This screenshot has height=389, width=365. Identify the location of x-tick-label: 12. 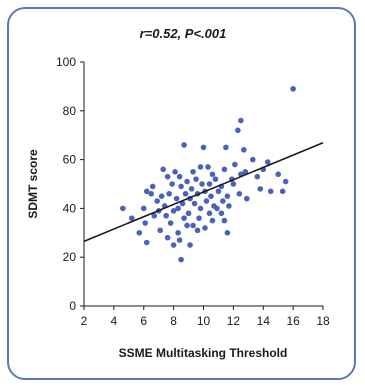
(234, 321).